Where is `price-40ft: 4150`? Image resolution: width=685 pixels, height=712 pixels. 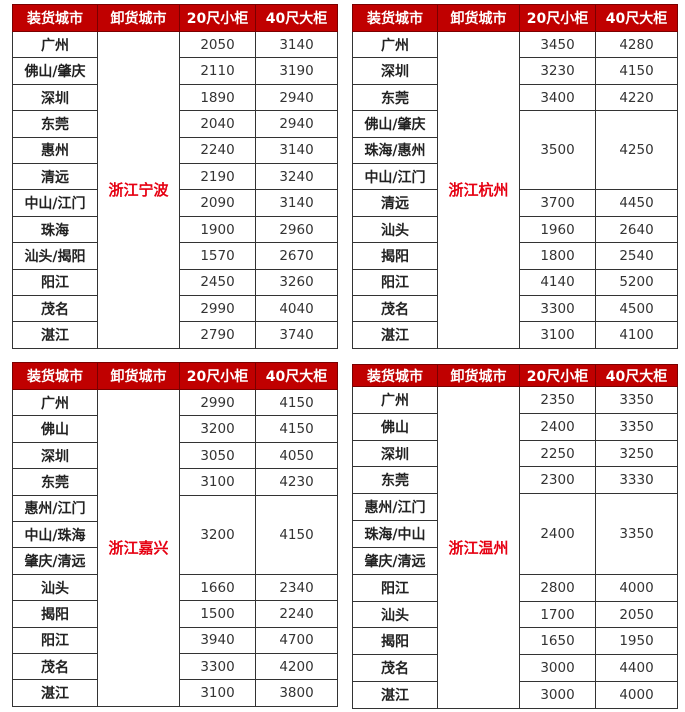 price-40ft: 4150 is located at coordinates (296, 534).